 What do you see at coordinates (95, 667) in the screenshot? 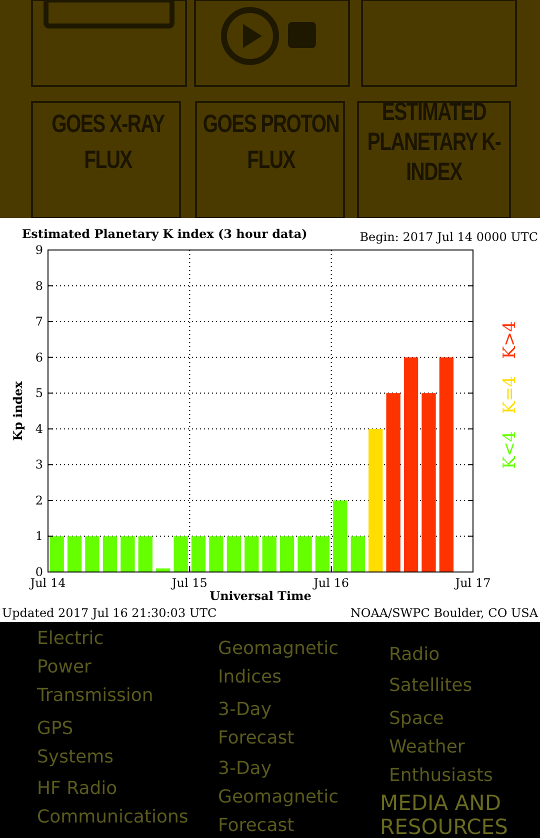
I see `text: Electric Power Transmission` at bounding box center [95, 667].